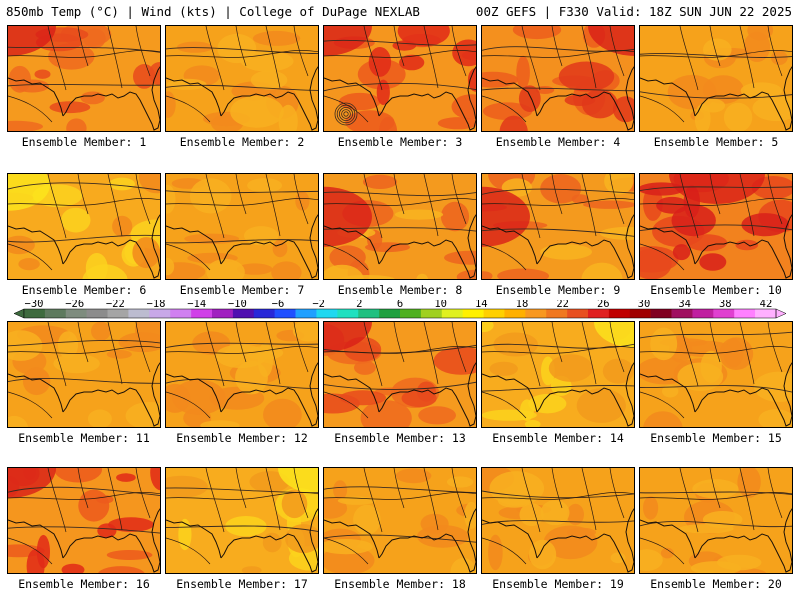  I want to click on colorbar-arrow-left, so click(19, 313).